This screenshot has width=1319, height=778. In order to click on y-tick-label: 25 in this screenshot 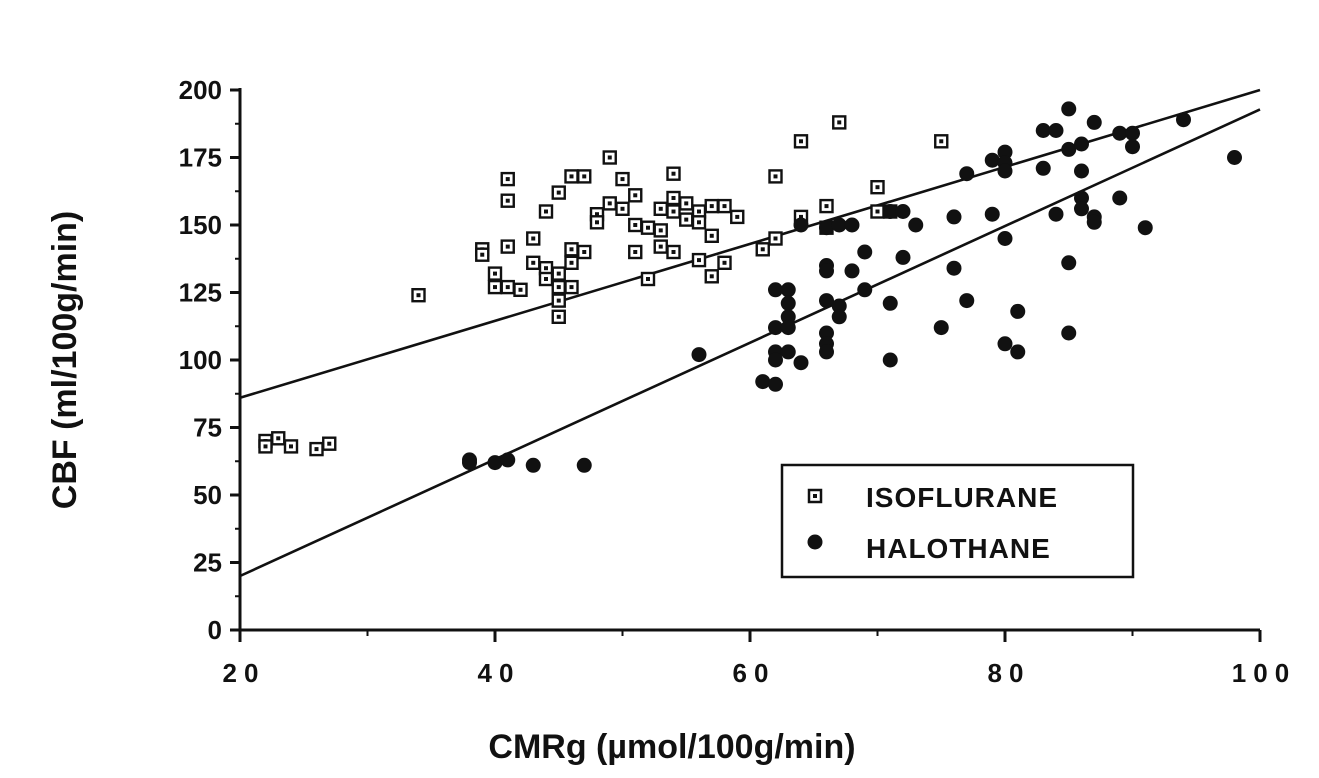, I will do `click(207, 563)`.